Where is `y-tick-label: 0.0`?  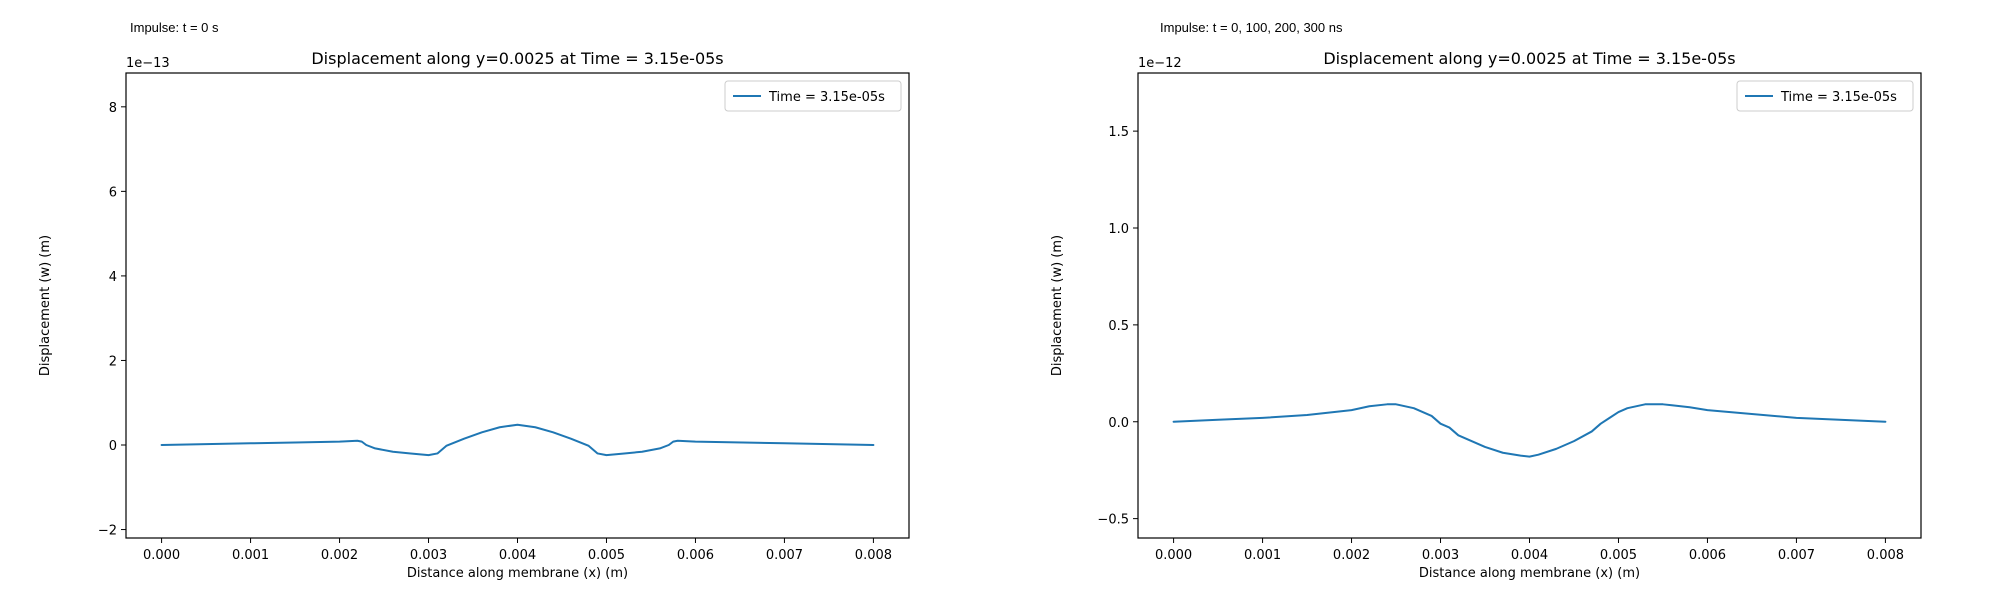
y-tick-label: 0.0 is located at coordinates (1118, 423).